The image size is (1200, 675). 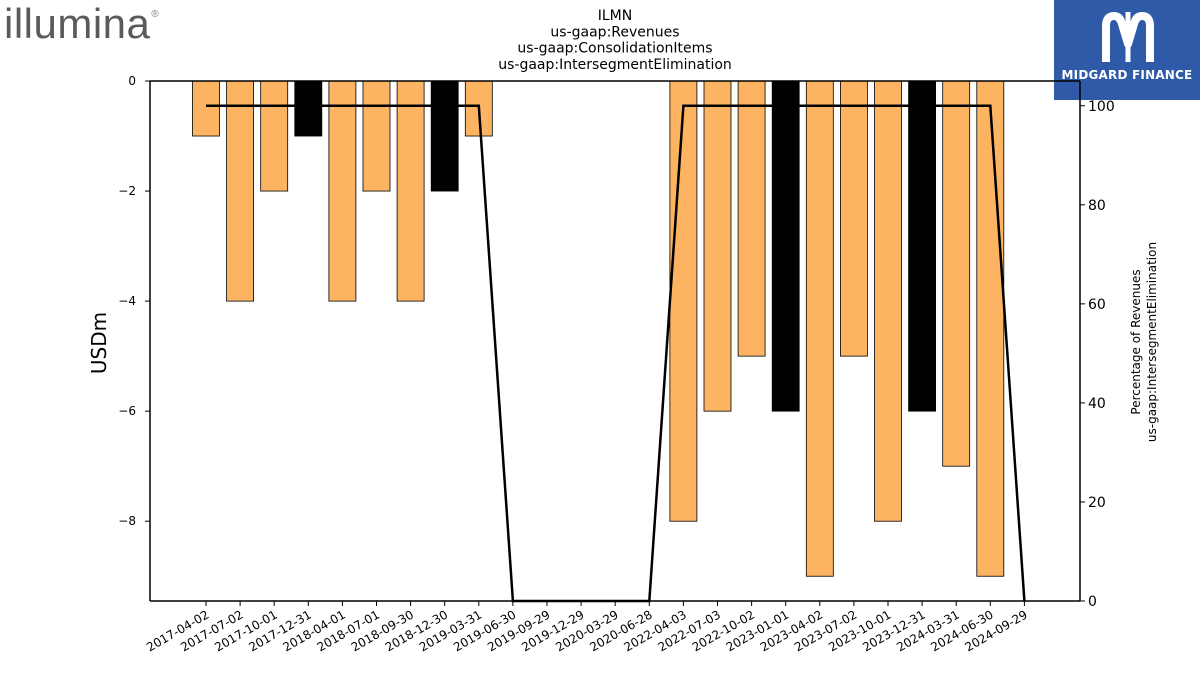 What do you see at coordinates (77, 23) in the screenshot?
I see `illumina-logo-text: illumina` at bounding box center [77, 23].